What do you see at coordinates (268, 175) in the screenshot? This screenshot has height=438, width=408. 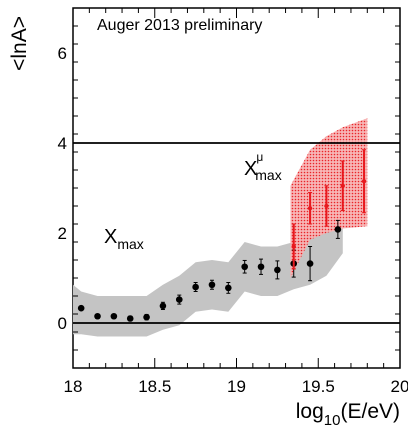 I see `series-label-xmumax-sub: max` at bounding box center [268, 175].